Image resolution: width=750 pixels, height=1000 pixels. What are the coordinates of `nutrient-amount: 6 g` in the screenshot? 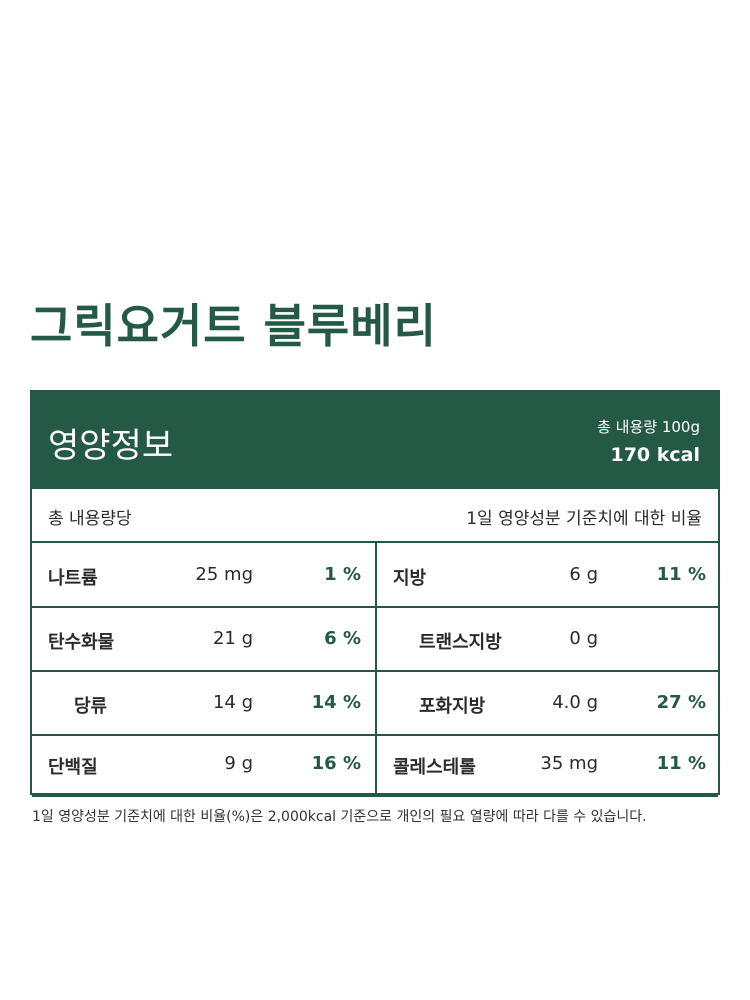 It's located at (583, 574).